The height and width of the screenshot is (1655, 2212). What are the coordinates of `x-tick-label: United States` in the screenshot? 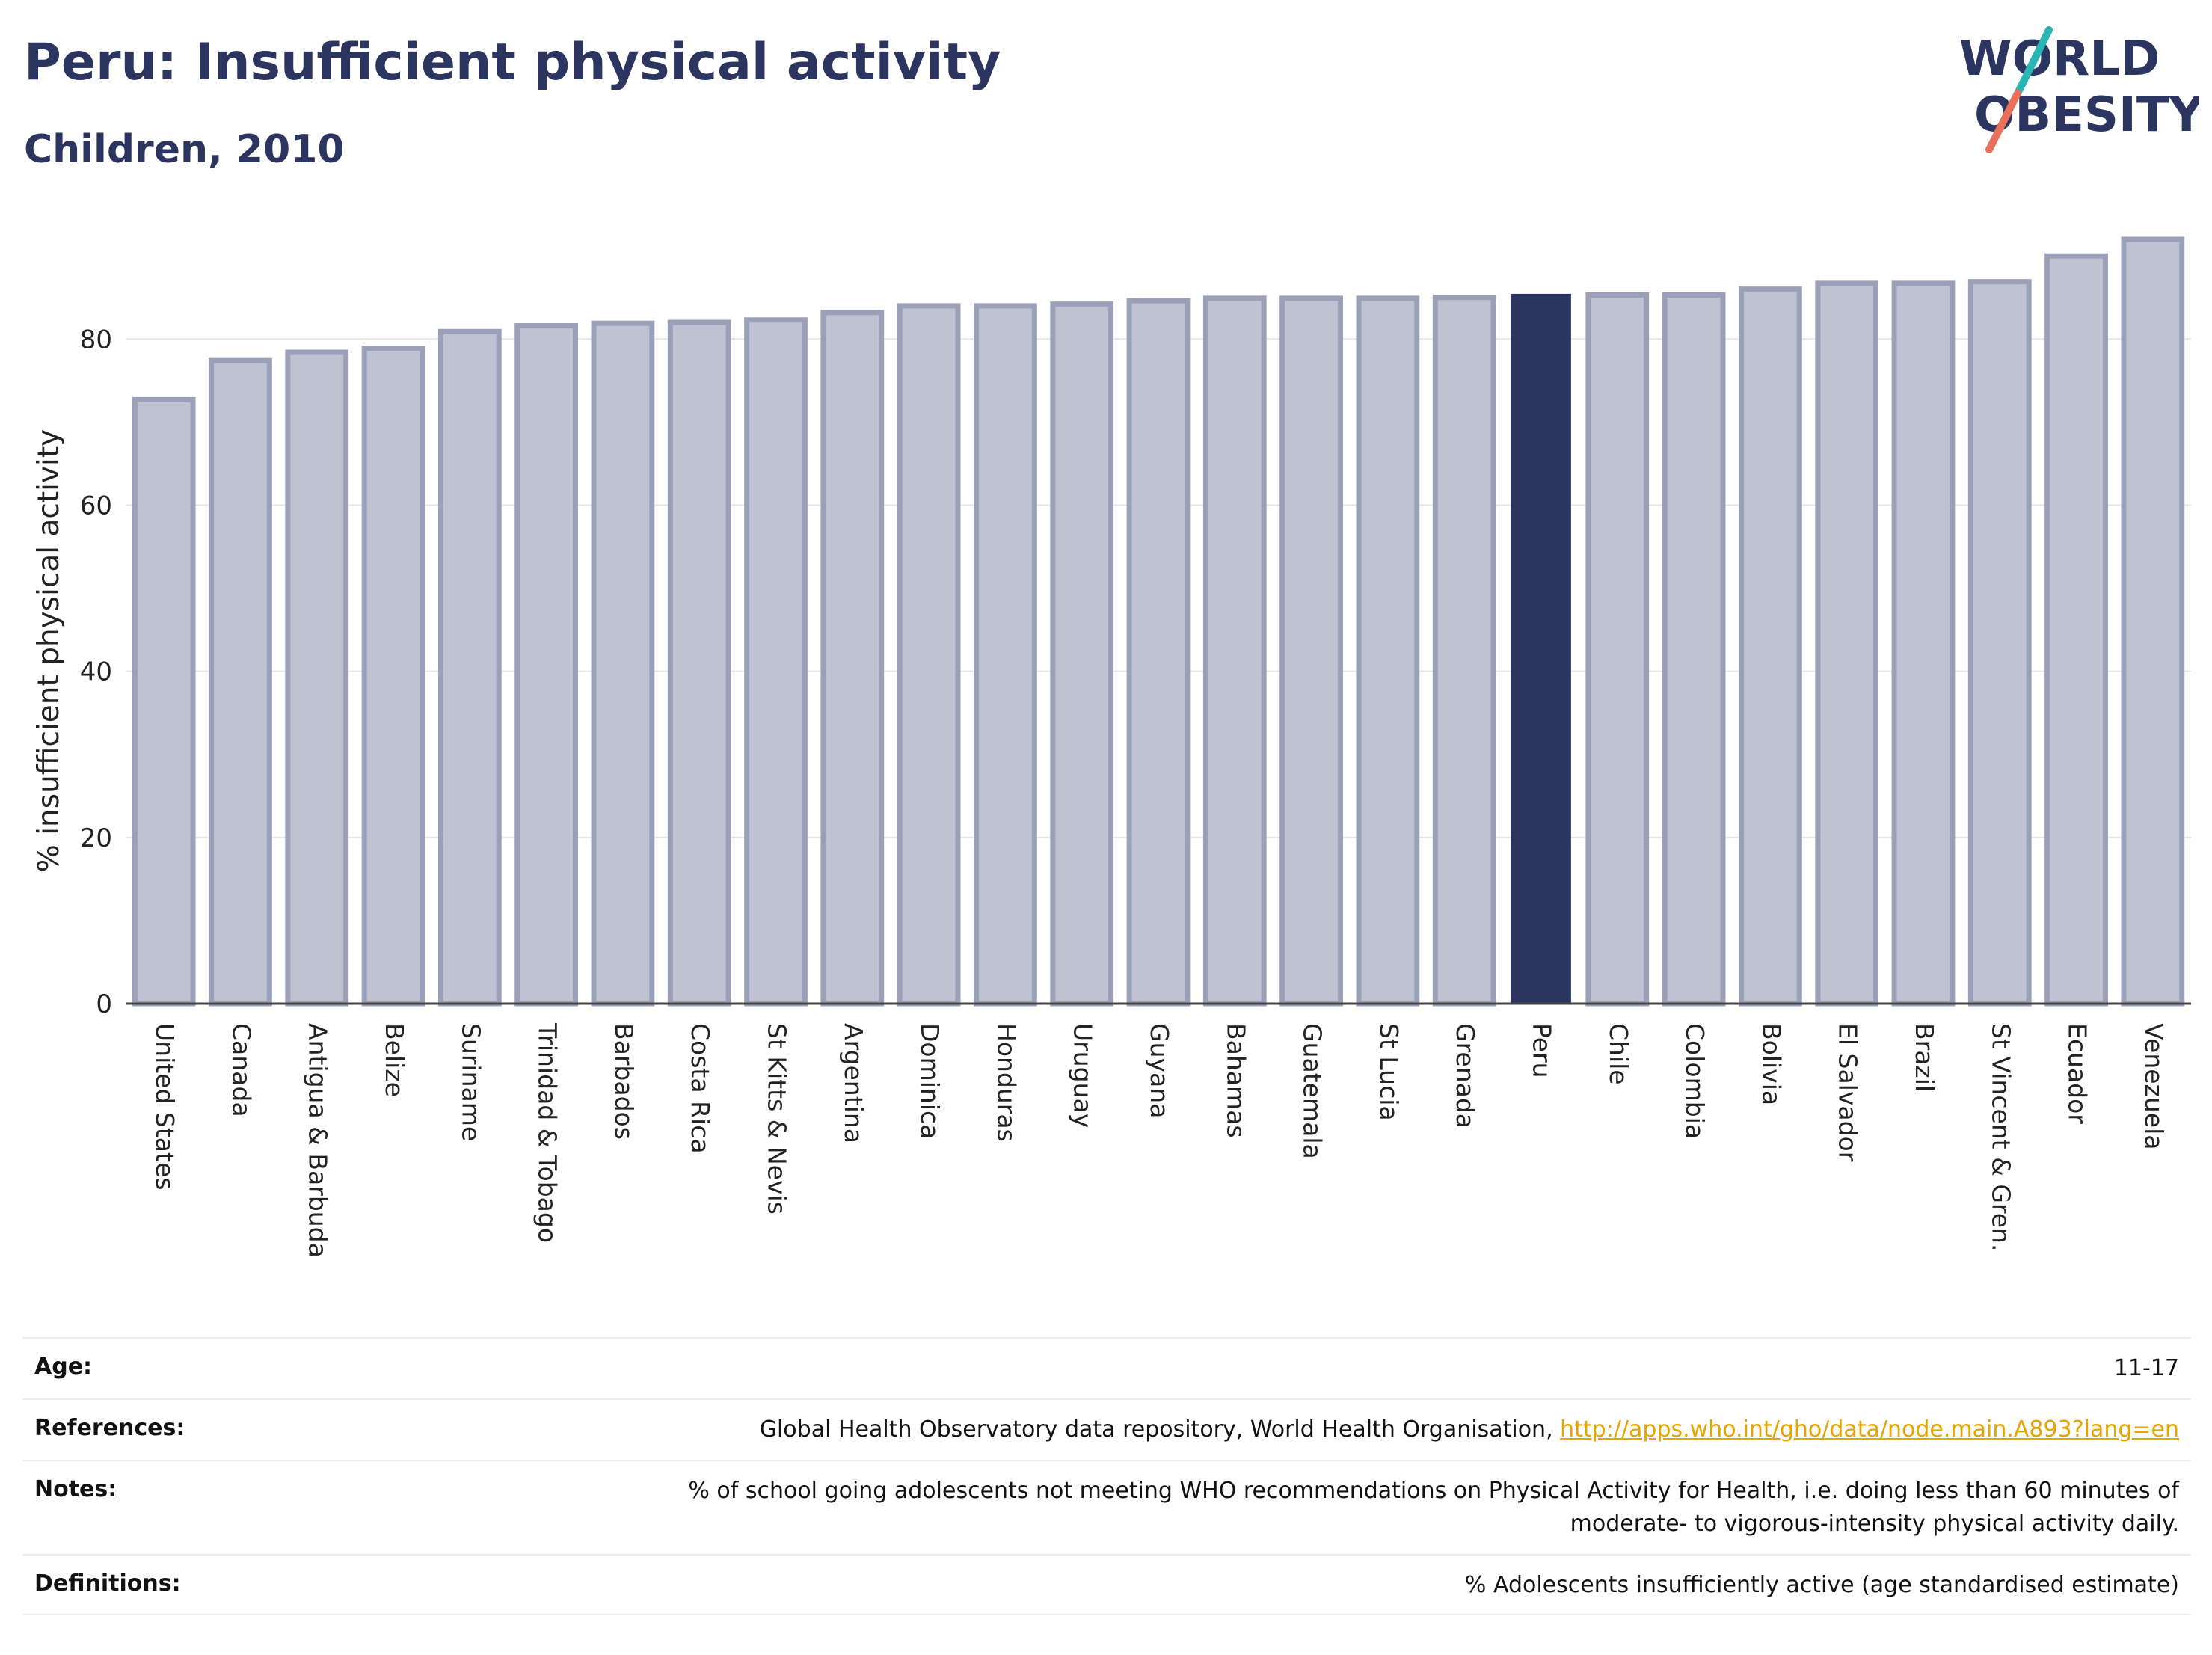 It's located at (164, 1106).